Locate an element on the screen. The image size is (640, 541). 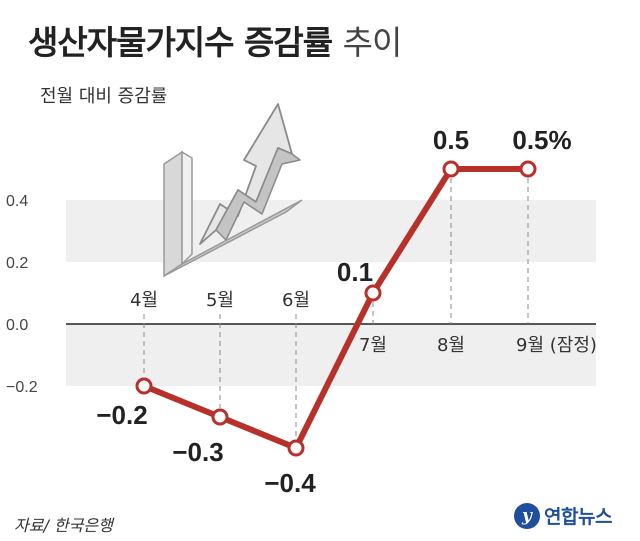
yonhap-logo: y 연합뉴스 is located at coordinates (563, 515).